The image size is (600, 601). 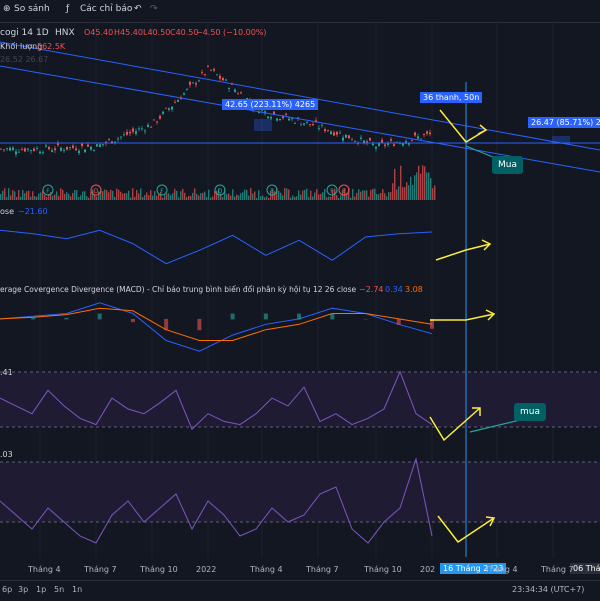 What do you see at coordinates (344, 191) in the screenshot?
I see `event-marker-letter: E` at bounding box center [344, 191].